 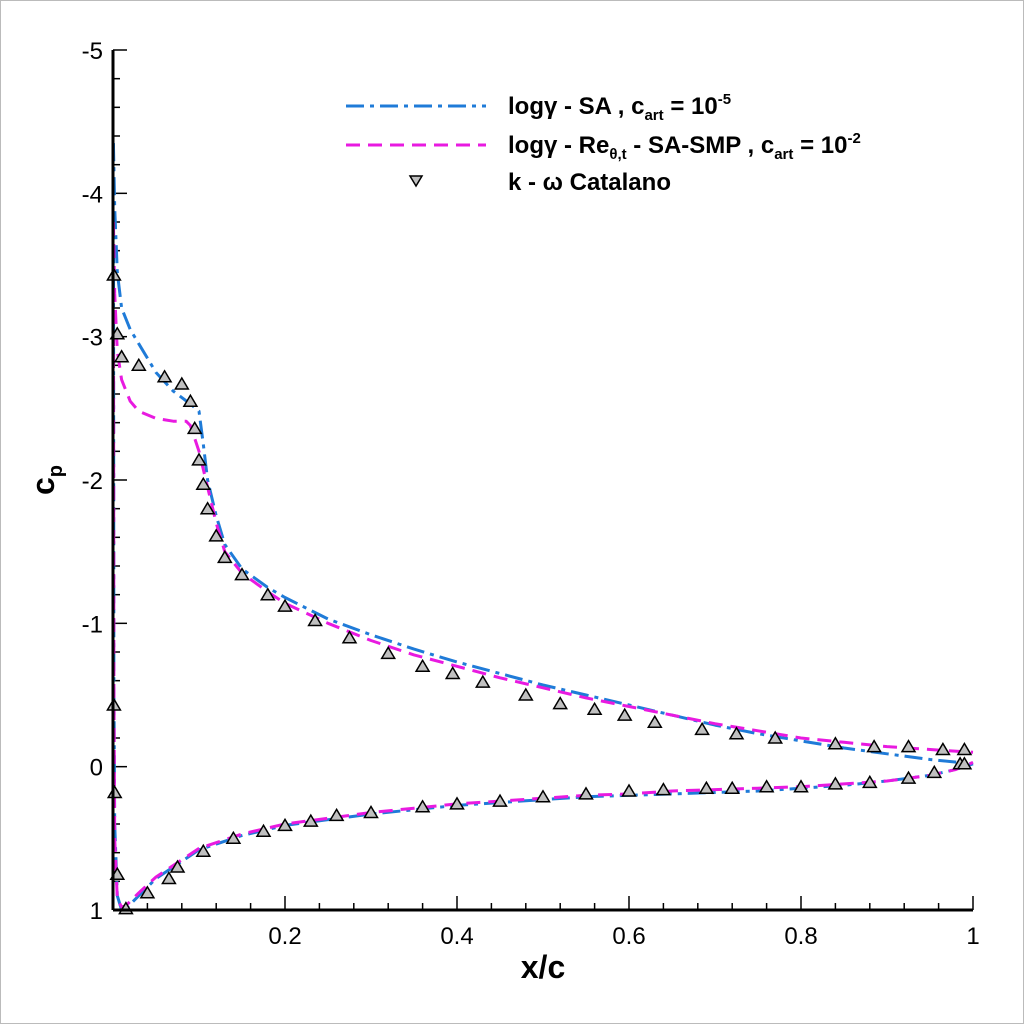 What do you see at coordinates (96, 911) in the screenshot?
I see `y-tick-label: 1` at bounding box center [96, 911].